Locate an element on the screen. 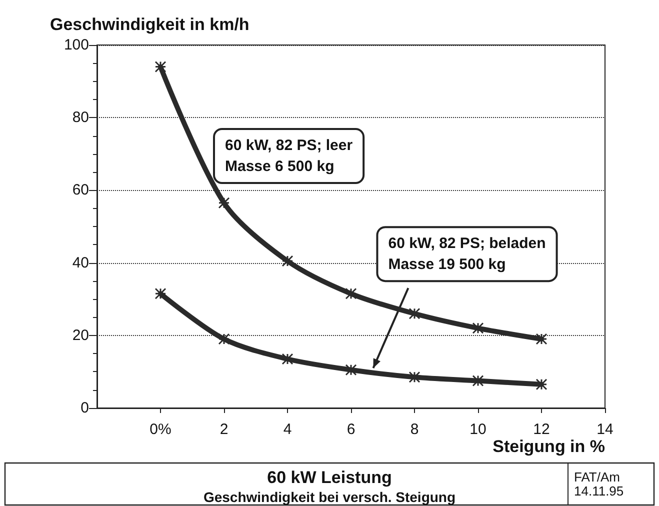  text: FAT/Am 14.11.95 is located at coordinates (599, 484).